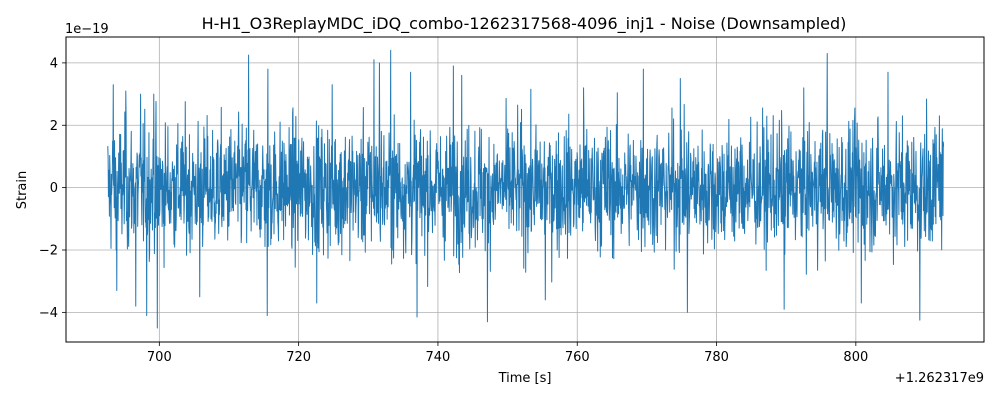  I want to click on x-tick-label: 800, so click(855, 357).